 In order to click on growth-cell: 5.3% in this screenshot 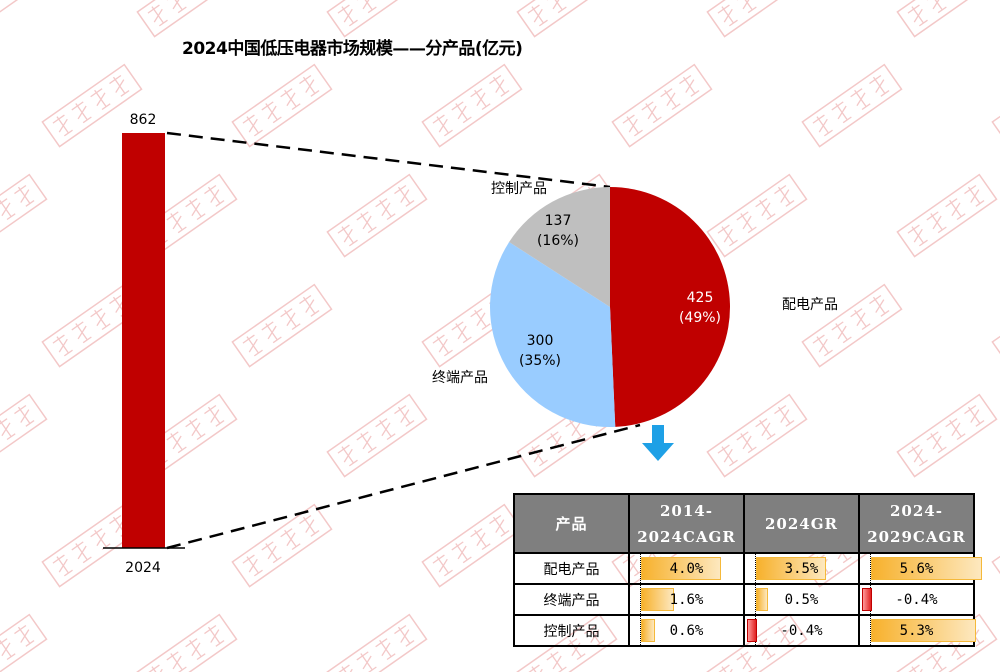, I will do `click(917, 630)`.